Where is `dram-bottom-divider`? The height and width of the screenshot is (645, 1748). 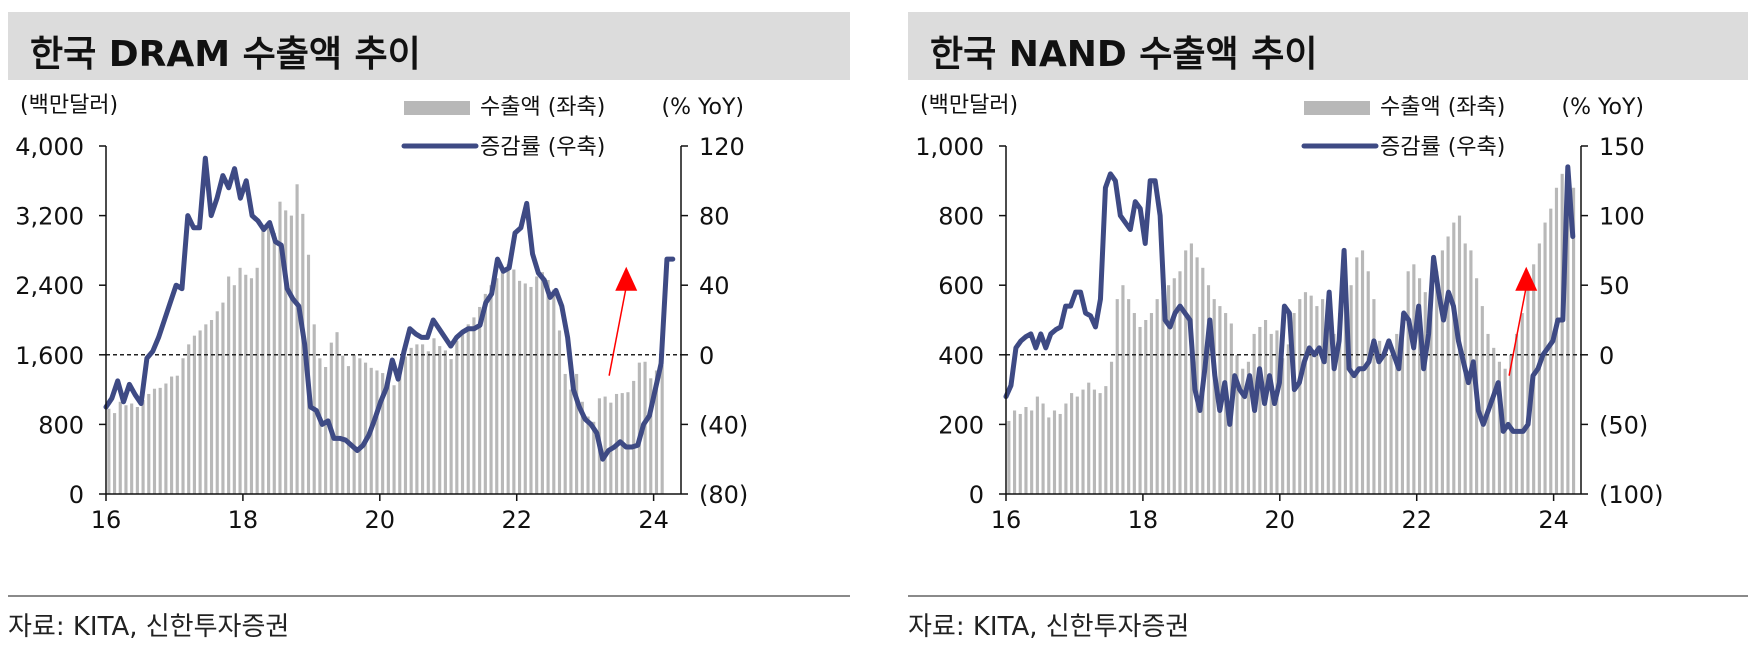
dram-bottom-divider is located at coordinates (429, 596).